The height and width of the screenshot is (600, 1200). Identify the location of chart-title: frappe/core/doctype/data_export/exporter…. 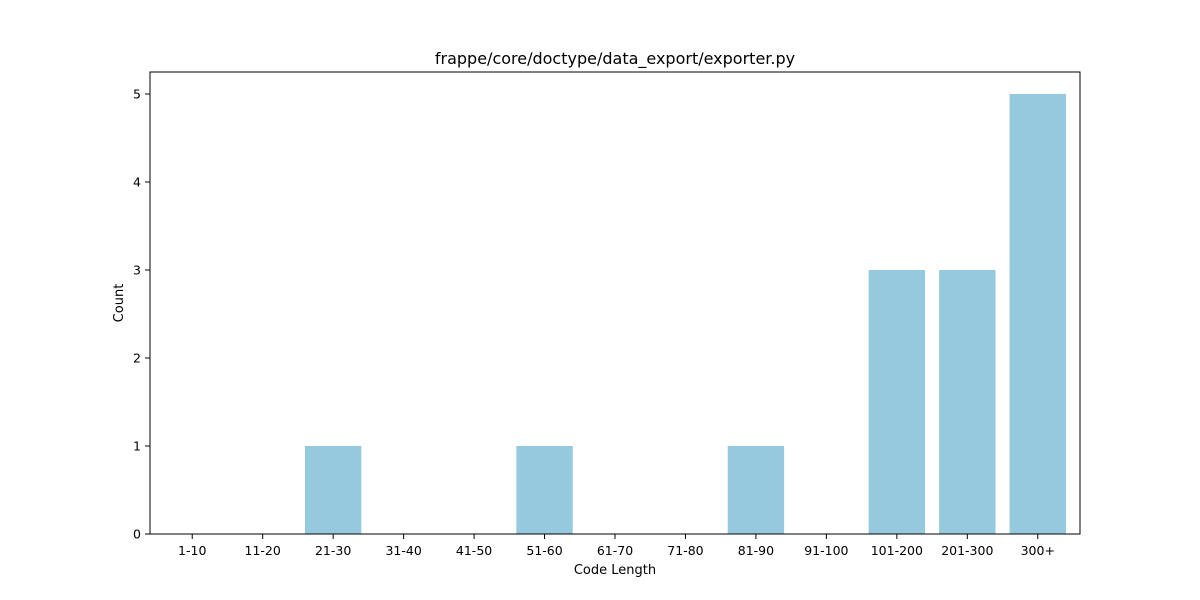
(615, 59).